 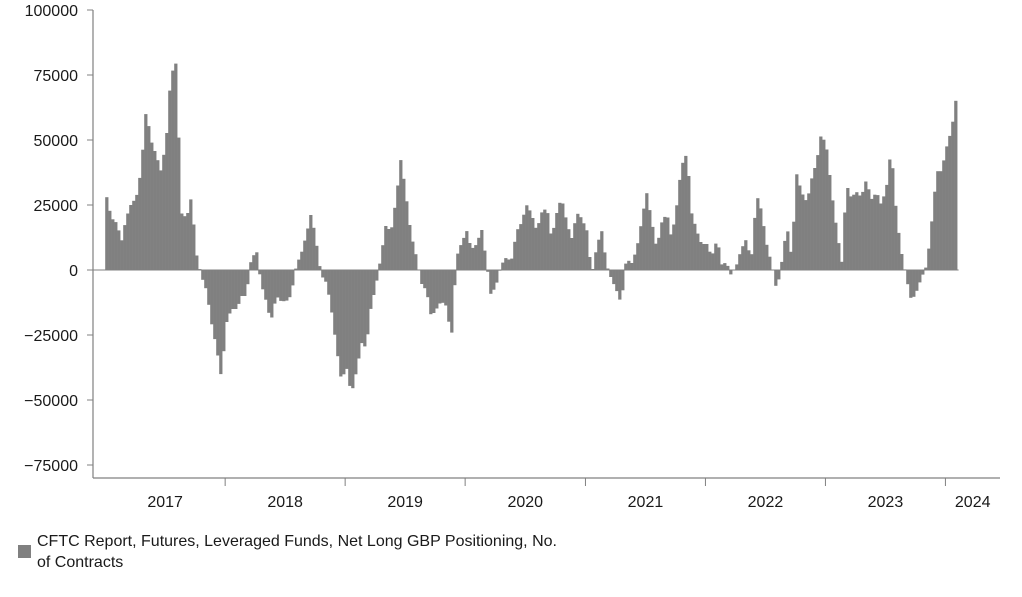 What do you see at coordinates (24, 551) in the screenshot?
I see `legend-swatch` at bounding box center [24, 551].